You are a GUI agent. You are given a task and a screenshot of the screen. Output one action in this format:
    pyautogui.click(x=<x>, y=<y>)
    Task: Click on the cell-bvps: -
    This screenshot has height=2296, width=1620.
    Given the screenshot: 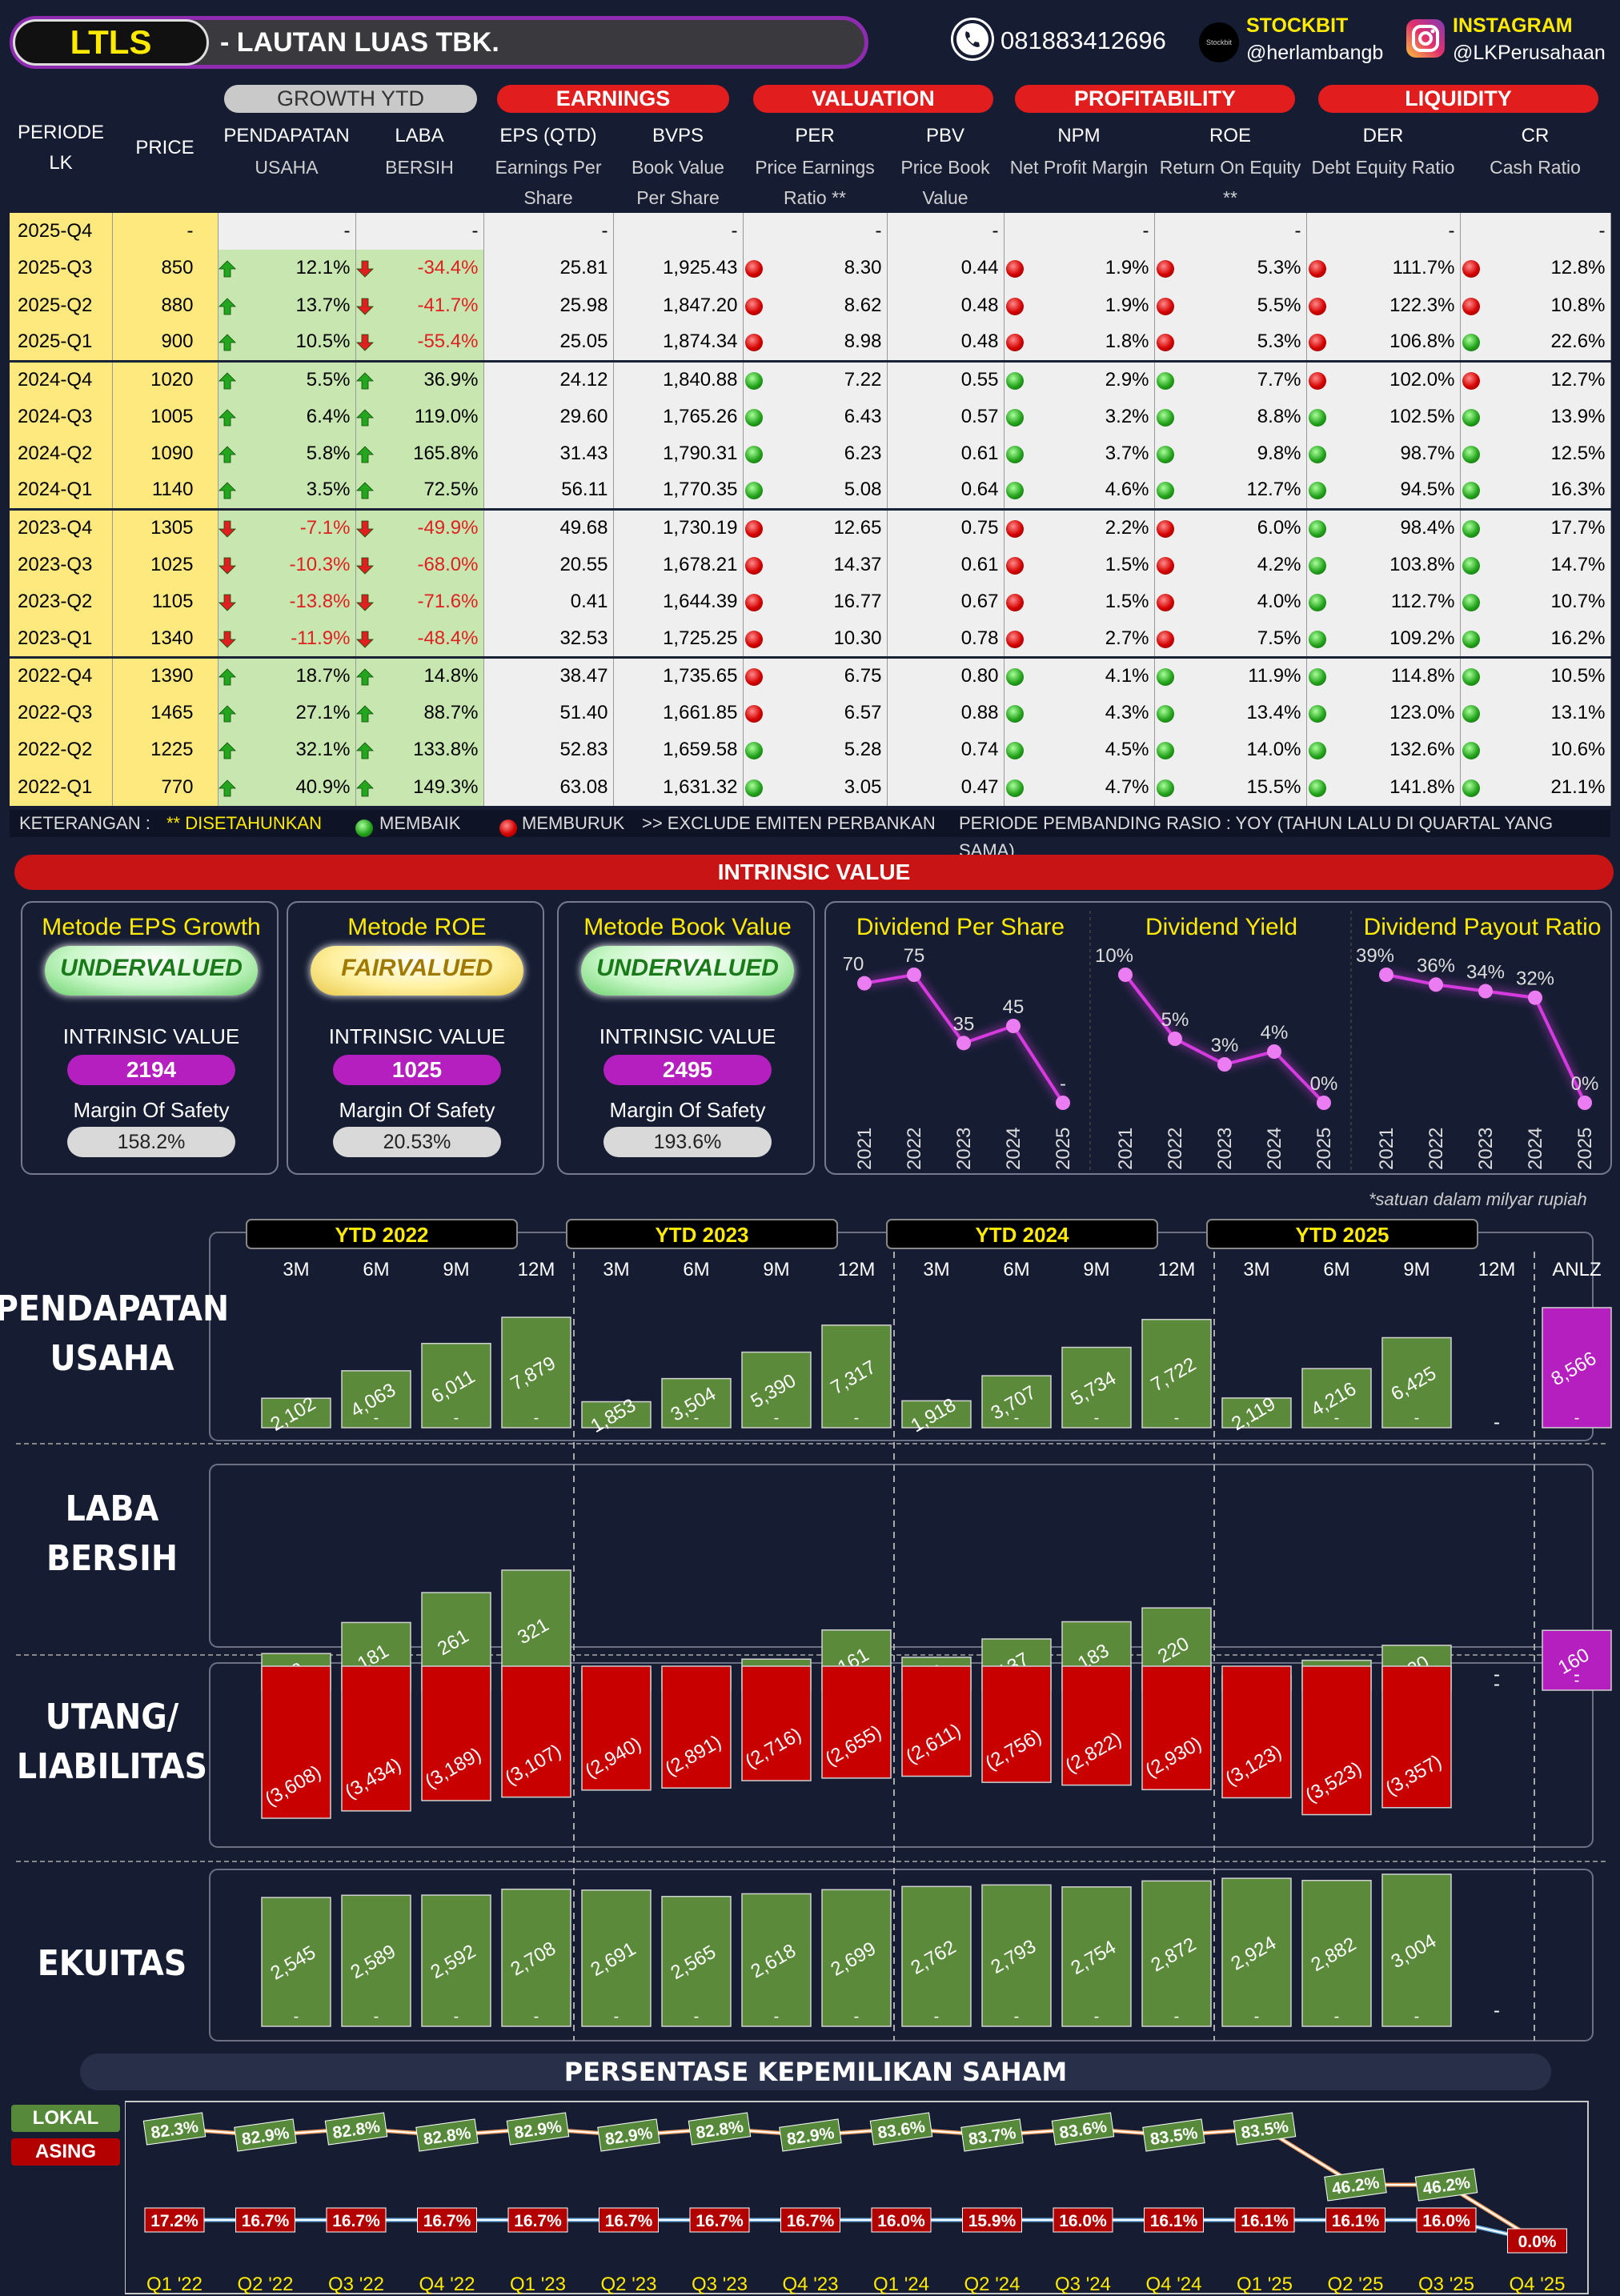 What is the action you would take?
    pyautogui.click(x=678, y=231)
    